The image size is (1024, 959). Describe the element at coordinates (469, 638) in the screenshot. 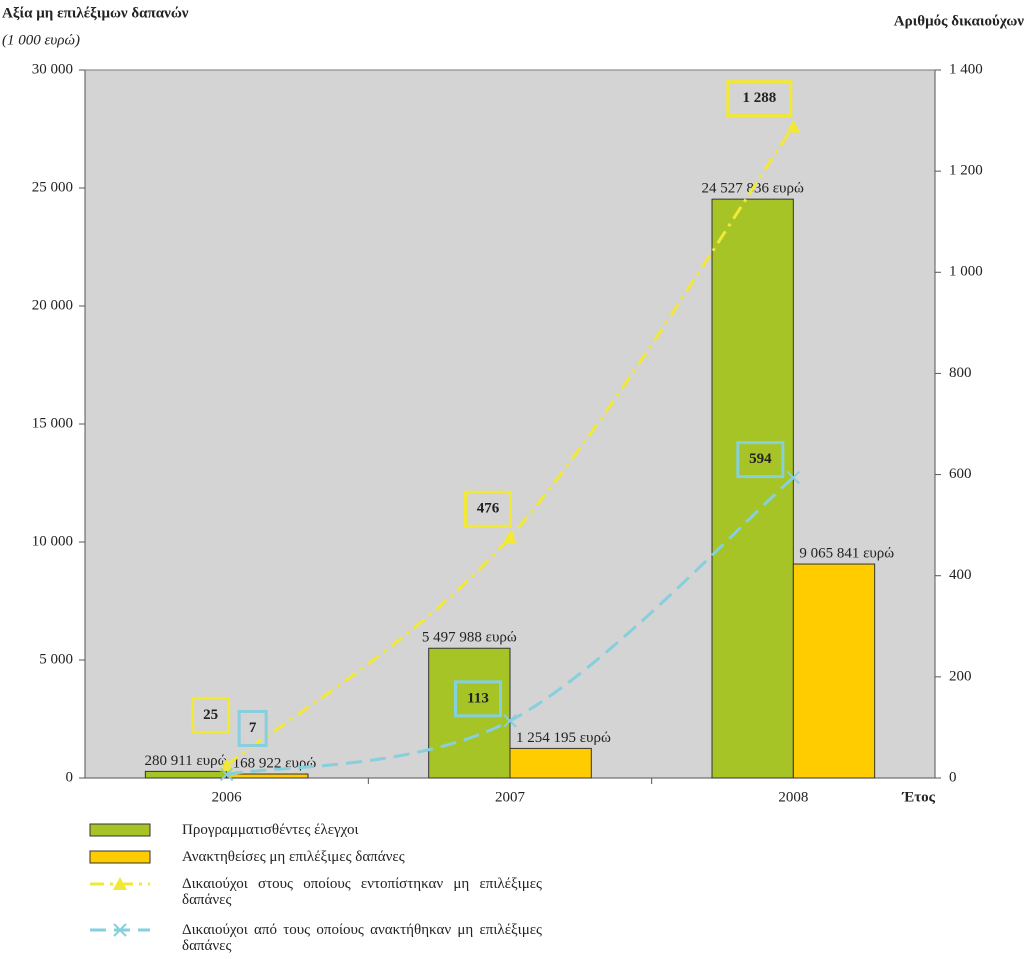

I see `bar-value-label: 5 497 988 ευρώ` at that location.